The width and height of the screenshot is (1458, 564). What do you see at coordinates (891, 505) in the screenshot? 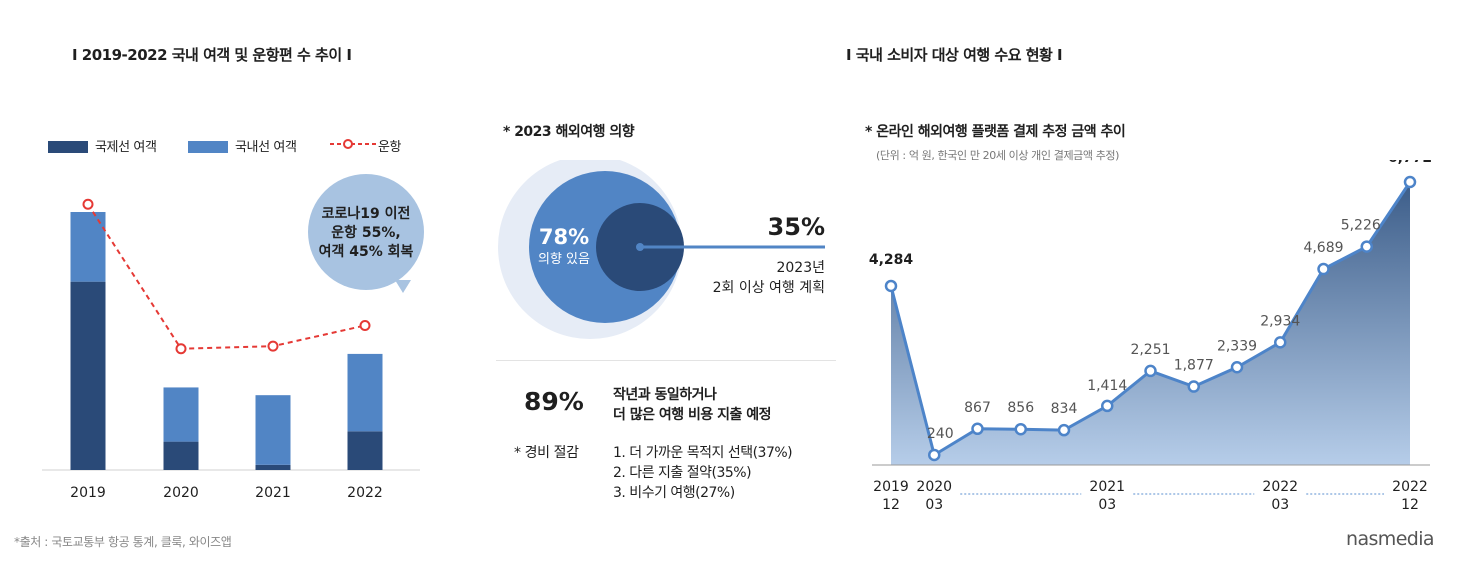
I see `x-tick-month-2019-12: 12` at bounding box center [891, 505].